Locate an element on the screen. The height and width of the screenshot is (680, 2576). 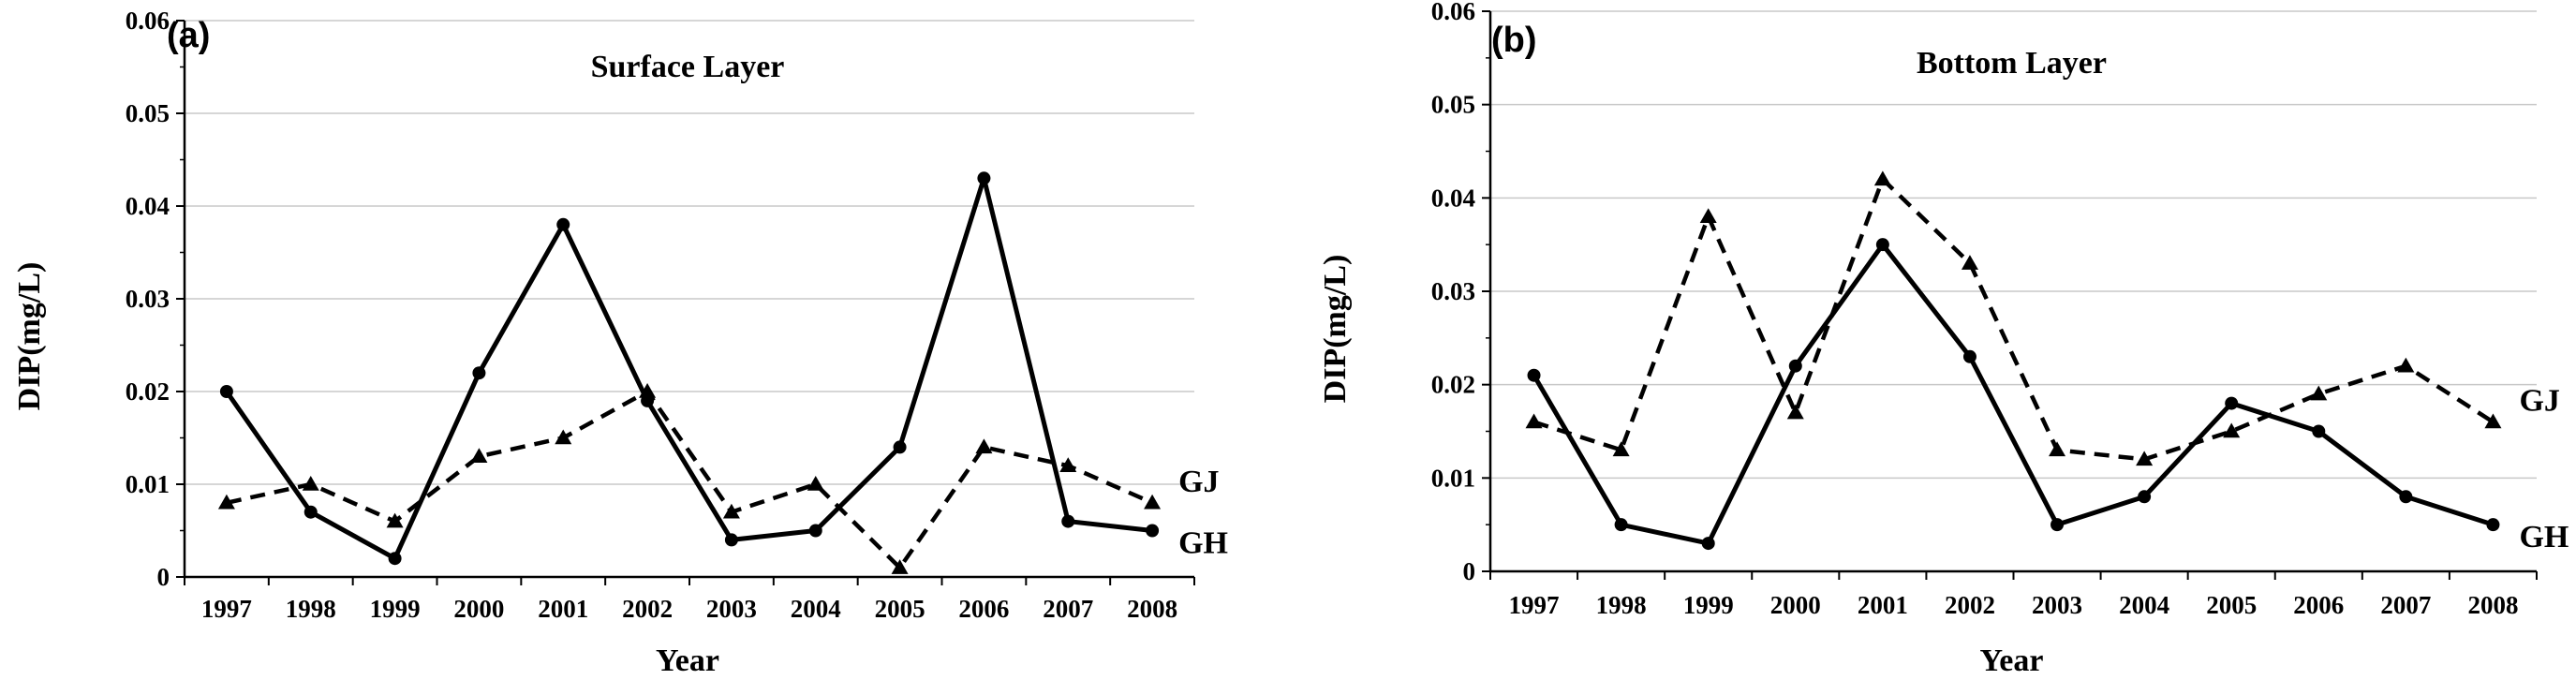
series-line-gj is located at coordinates (689, 479).